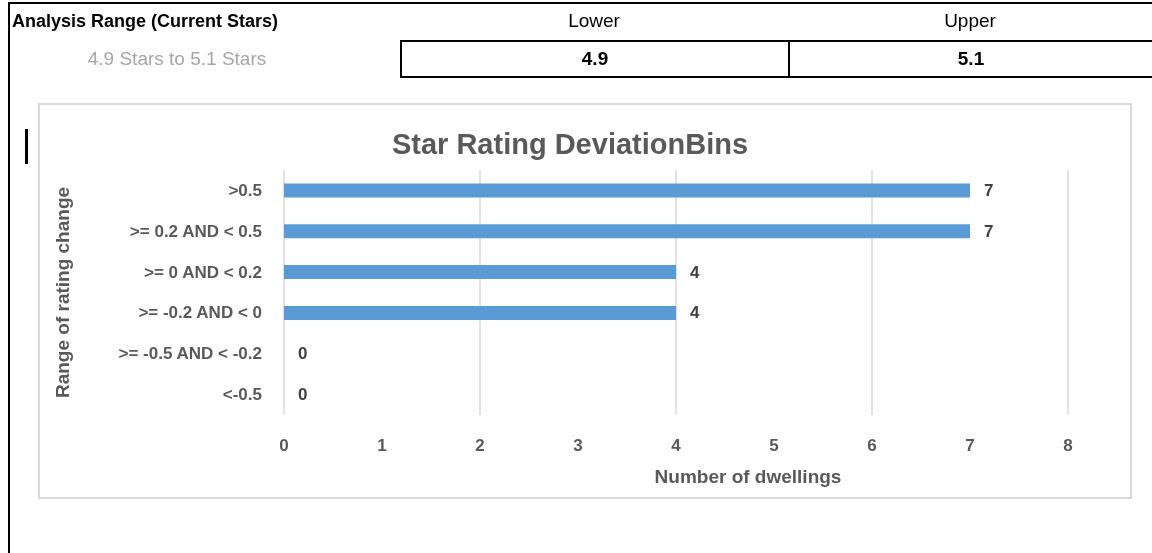 The width and height of the screenshot is (1152, 553). I want to click on text: 4.9 Stars to 5.1 Stars, so click(177, 59).